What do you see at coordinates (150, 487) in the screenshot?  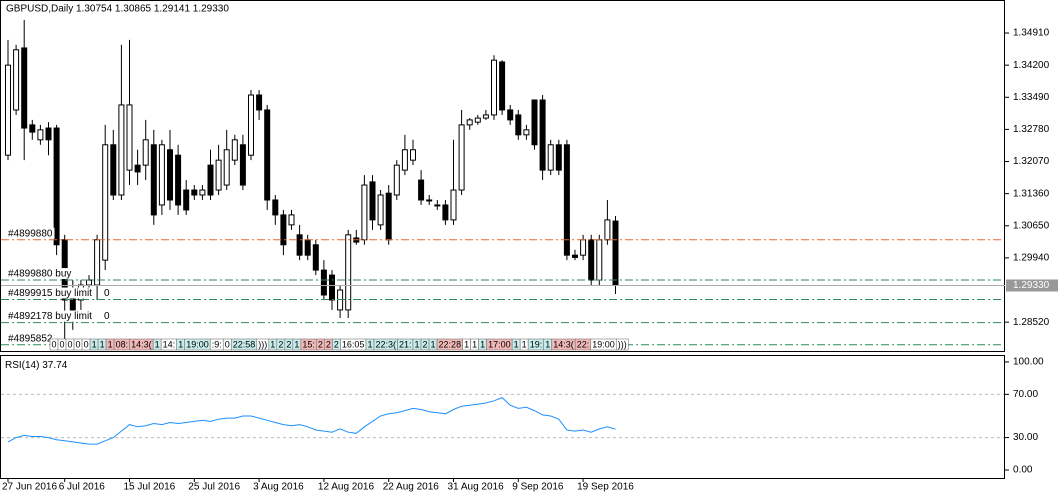 I see `x-tick-label: 15 Jul 2016` at bounding box center [150, 487].